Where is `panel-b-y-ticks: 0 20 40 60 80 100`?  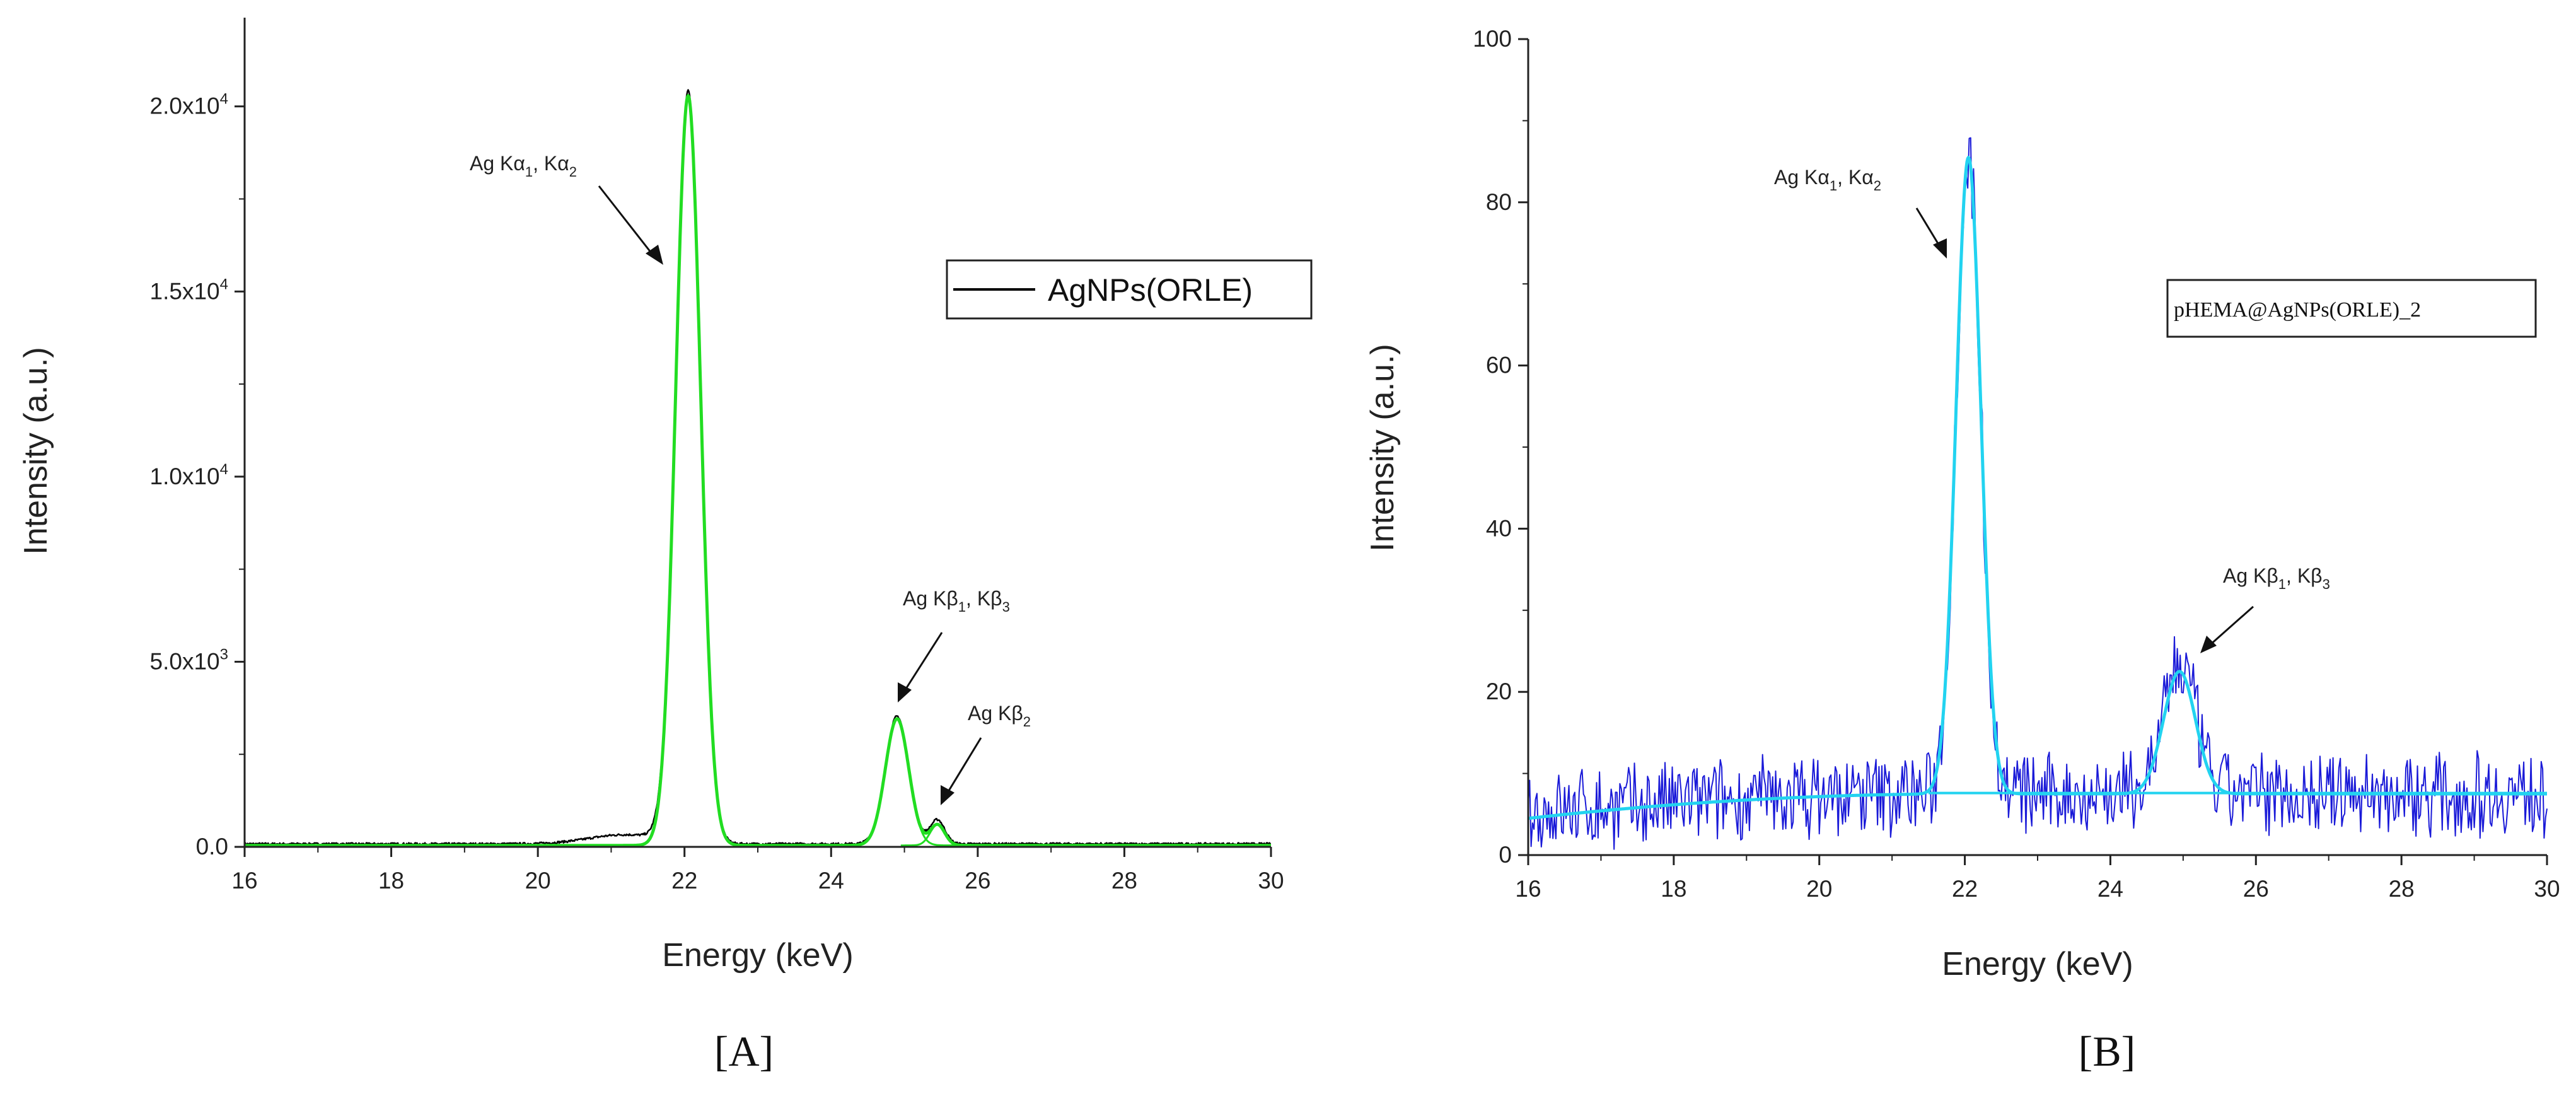 panel-b-y-ticks: 0 20 40 60 80 100 is located at coordinates (1500, 447).